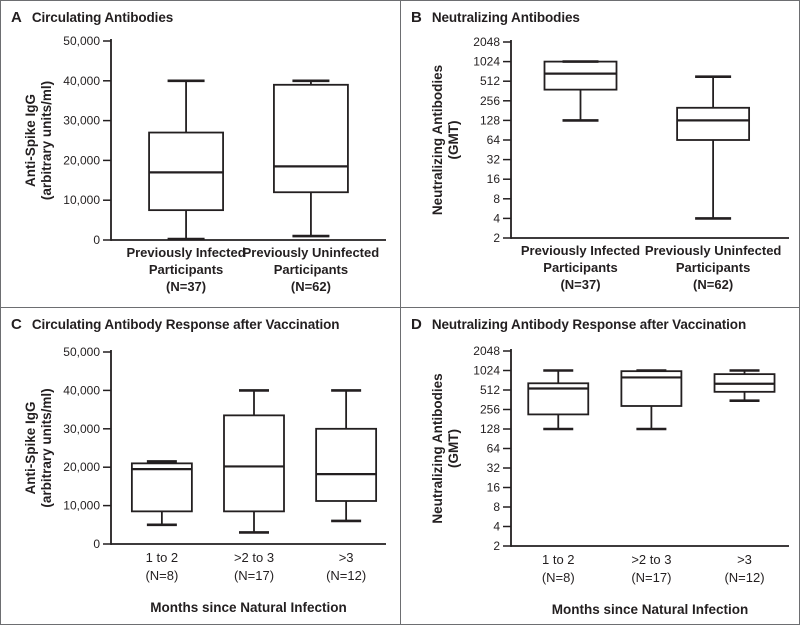  Describe the element at coordinates (494, 179) in the screenshot. I see `y-tick-label: 16` at that location.